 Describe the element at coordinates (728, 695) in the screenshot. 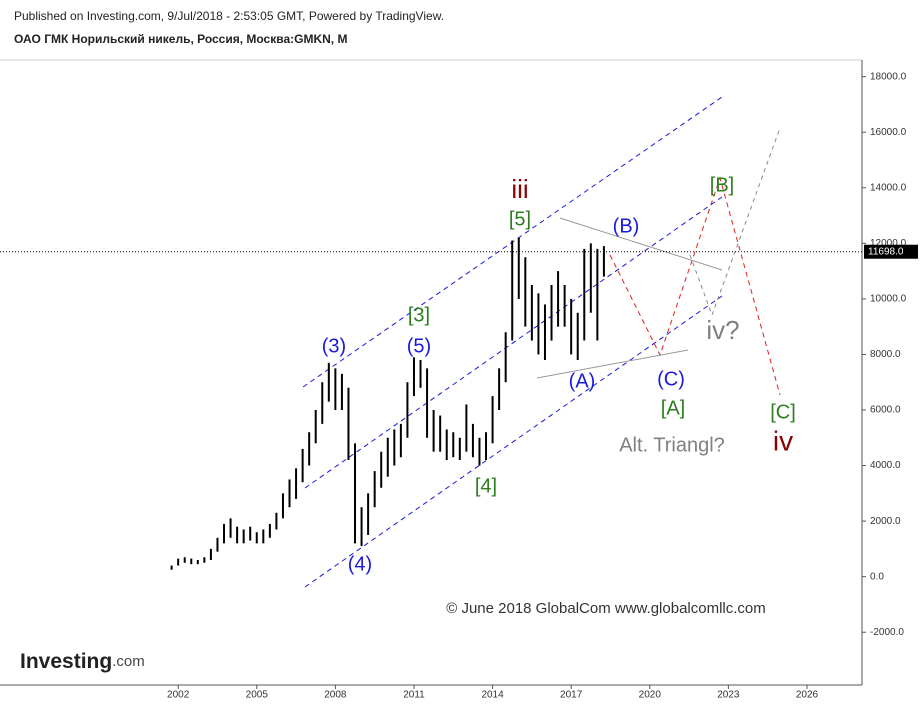

I see `x-tick-label: 2023` at that location.